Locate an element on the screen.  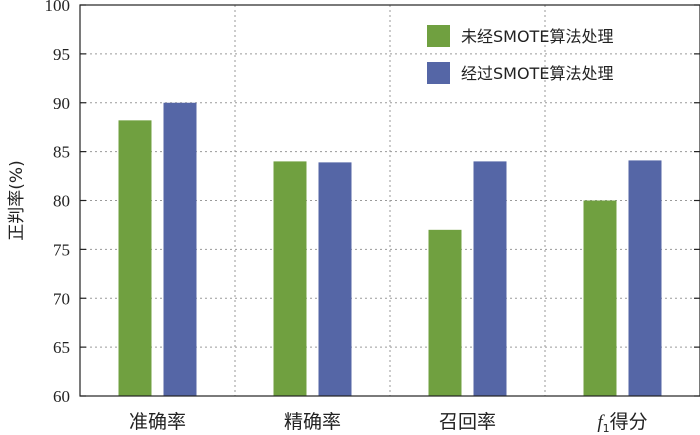
y-tick-label: 60 is located at coordinates (61, 396).